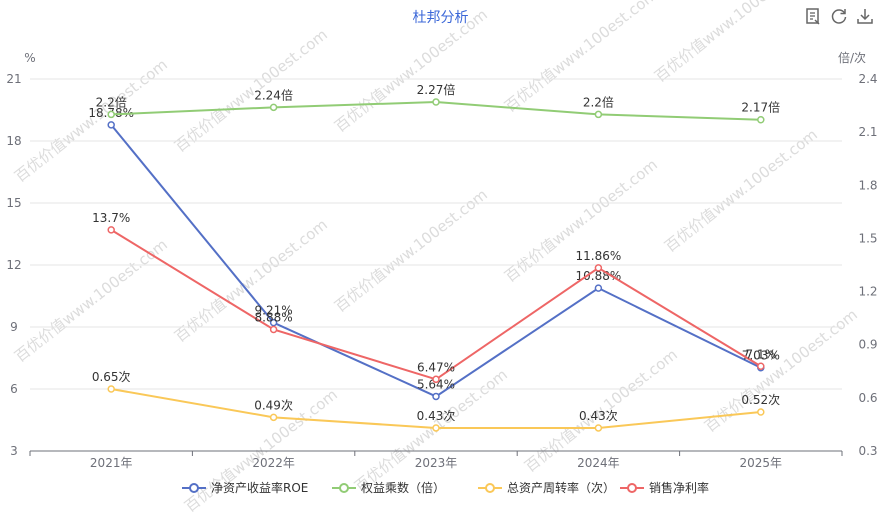  I want to click on data-label: 5.64%, so click(436, 384).